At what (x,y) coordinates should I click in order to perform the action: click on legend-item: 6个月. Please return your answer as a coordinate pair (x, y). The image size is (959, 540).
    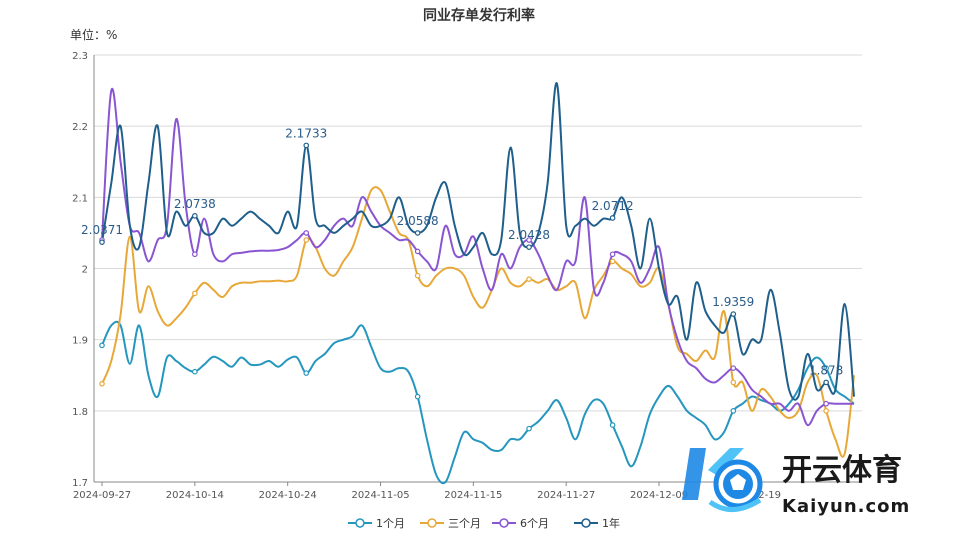
    Looking at the image, I should click on (520, 523).